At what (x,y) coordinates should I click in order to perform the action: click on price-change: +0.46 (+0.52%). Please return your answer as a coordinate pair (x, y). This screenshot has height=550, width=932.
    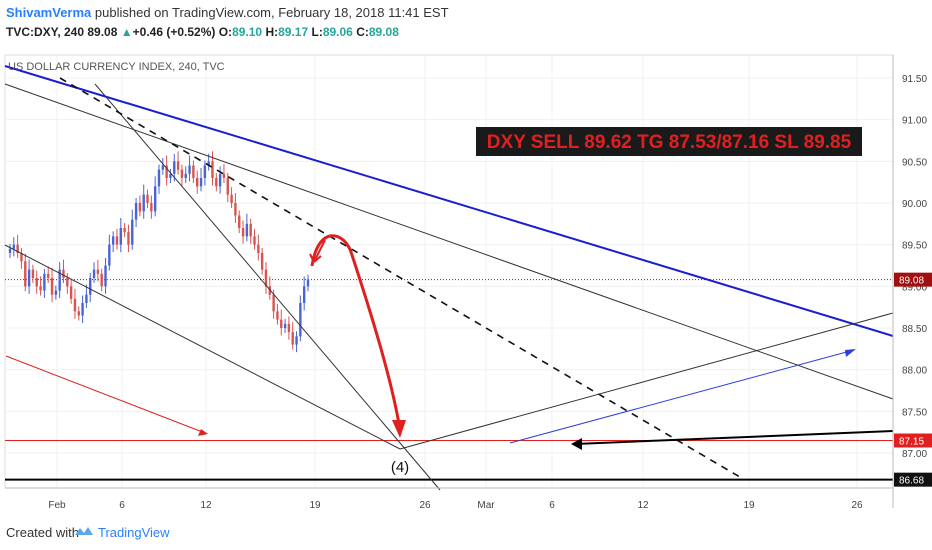
    Looking at the image, I should click on (174, 32).